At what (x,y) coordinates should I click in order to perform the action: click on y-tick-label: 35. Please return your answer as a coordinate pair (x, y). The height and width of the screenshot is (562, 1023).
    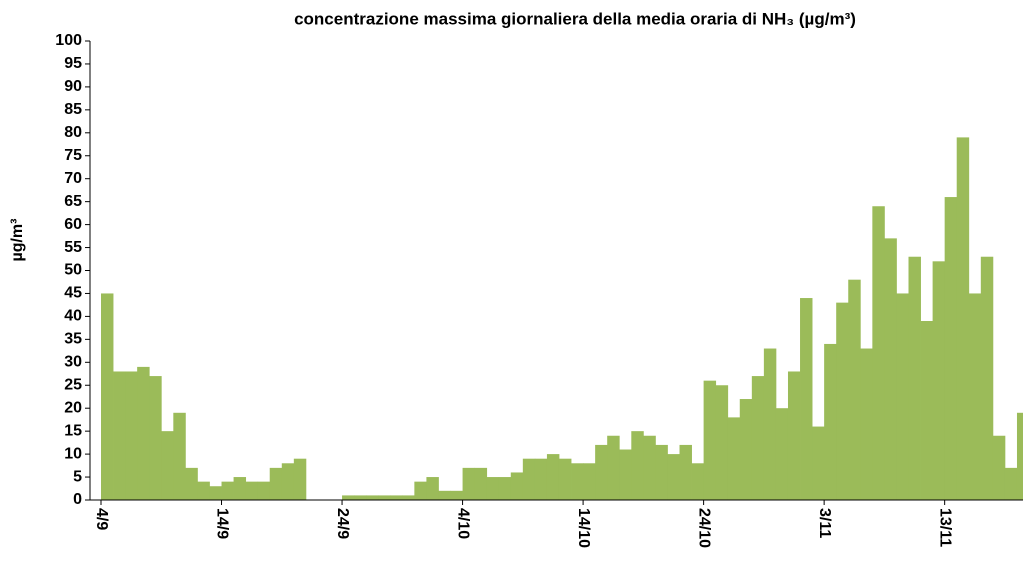
    Looking at the image, I should click on (73, 339).